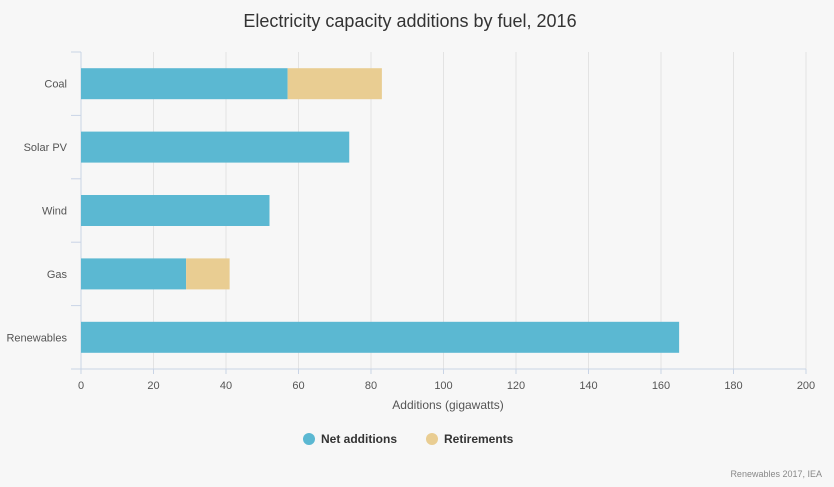 This screenshot has width=834, height=487. Describe the element at coordinates (806, 386) in the screenshot. I see `x-tick-label: 200` at that location.